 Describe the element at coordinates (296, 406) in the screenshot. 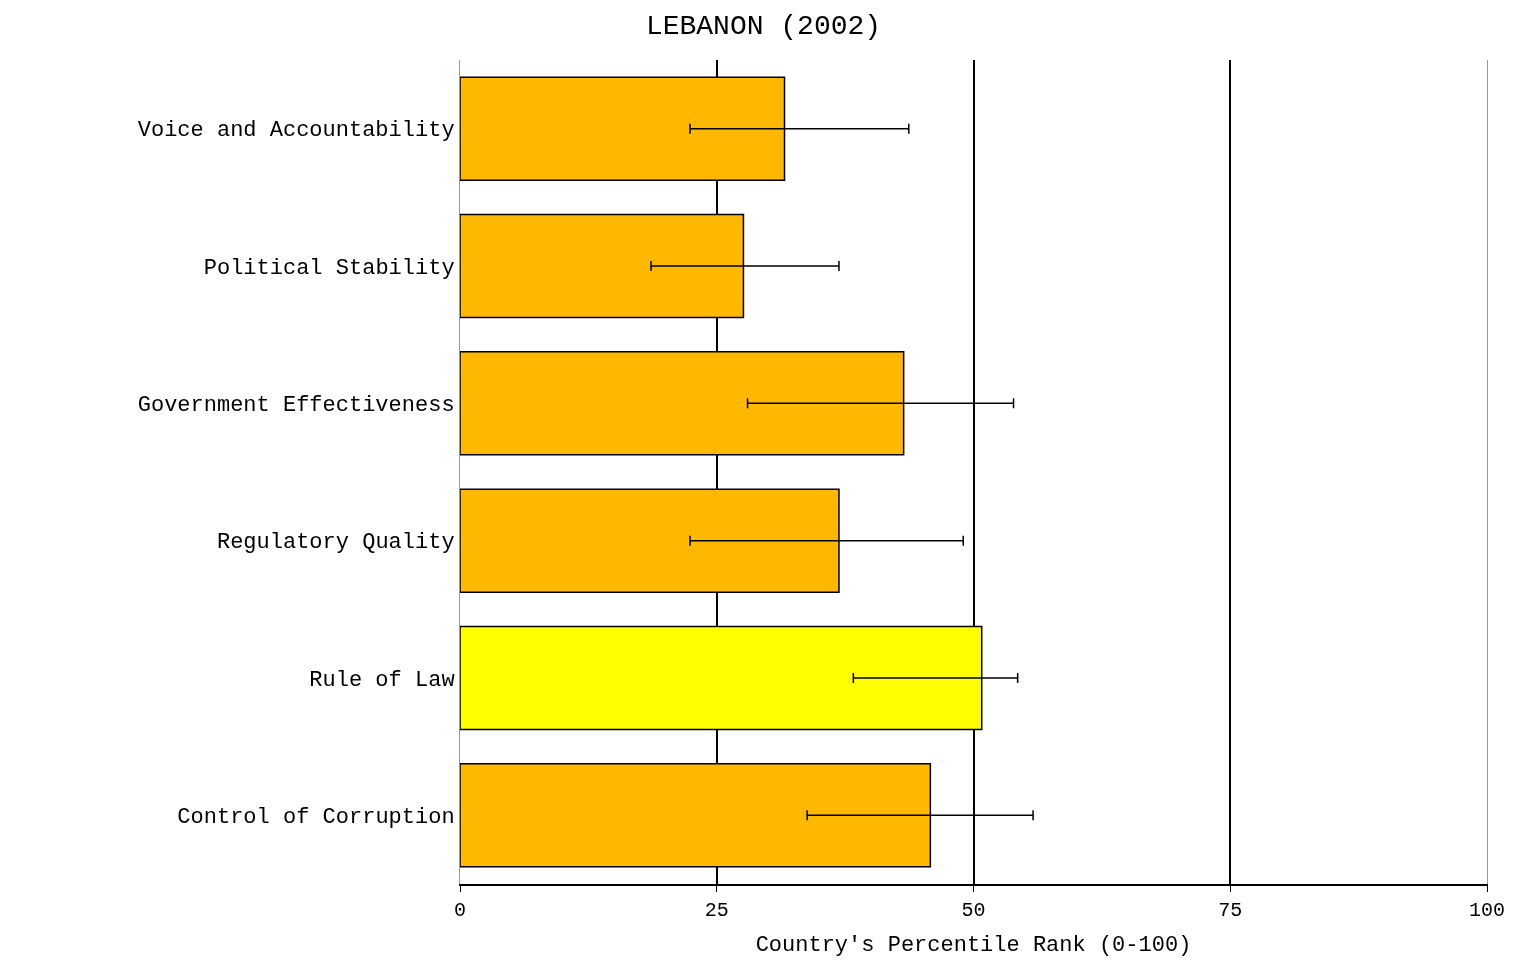

I see `y-tick-label: Government Effectiveness` at that location.